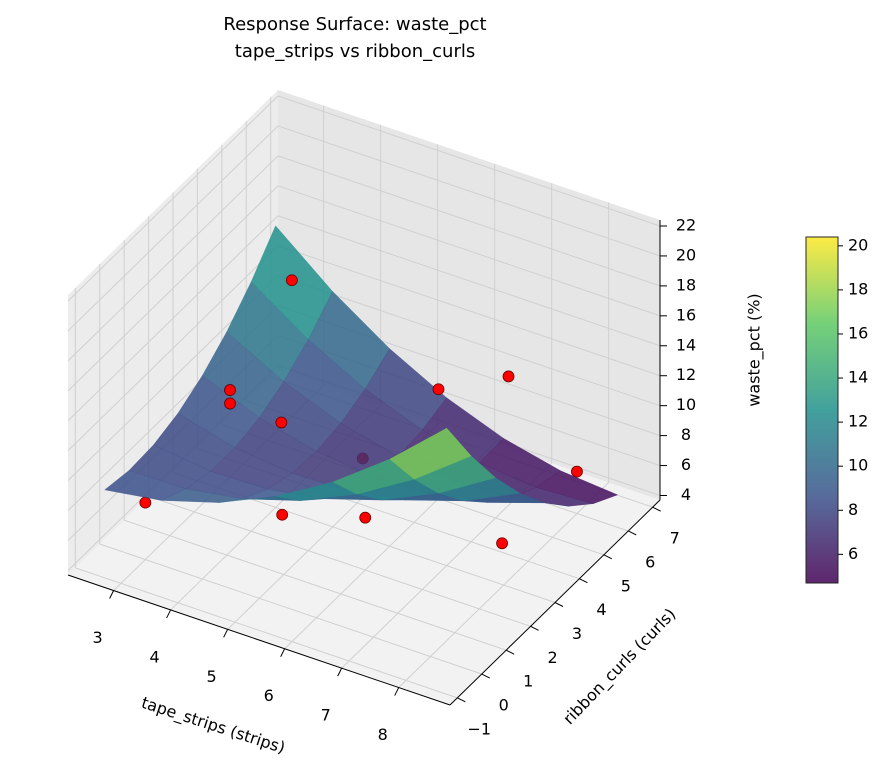 The width and height of the screenshot is (896, 767). Describe the element at coordinates (853, 509) in the screenshot. I see `colorbar-tick-label: 8` at that location.